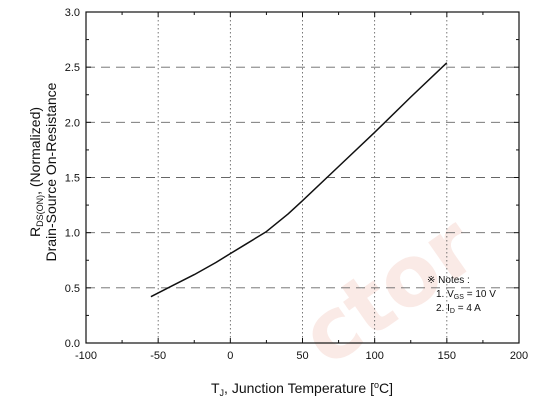  I want to click on y-tick-label: 2.0, so click(72, 123).